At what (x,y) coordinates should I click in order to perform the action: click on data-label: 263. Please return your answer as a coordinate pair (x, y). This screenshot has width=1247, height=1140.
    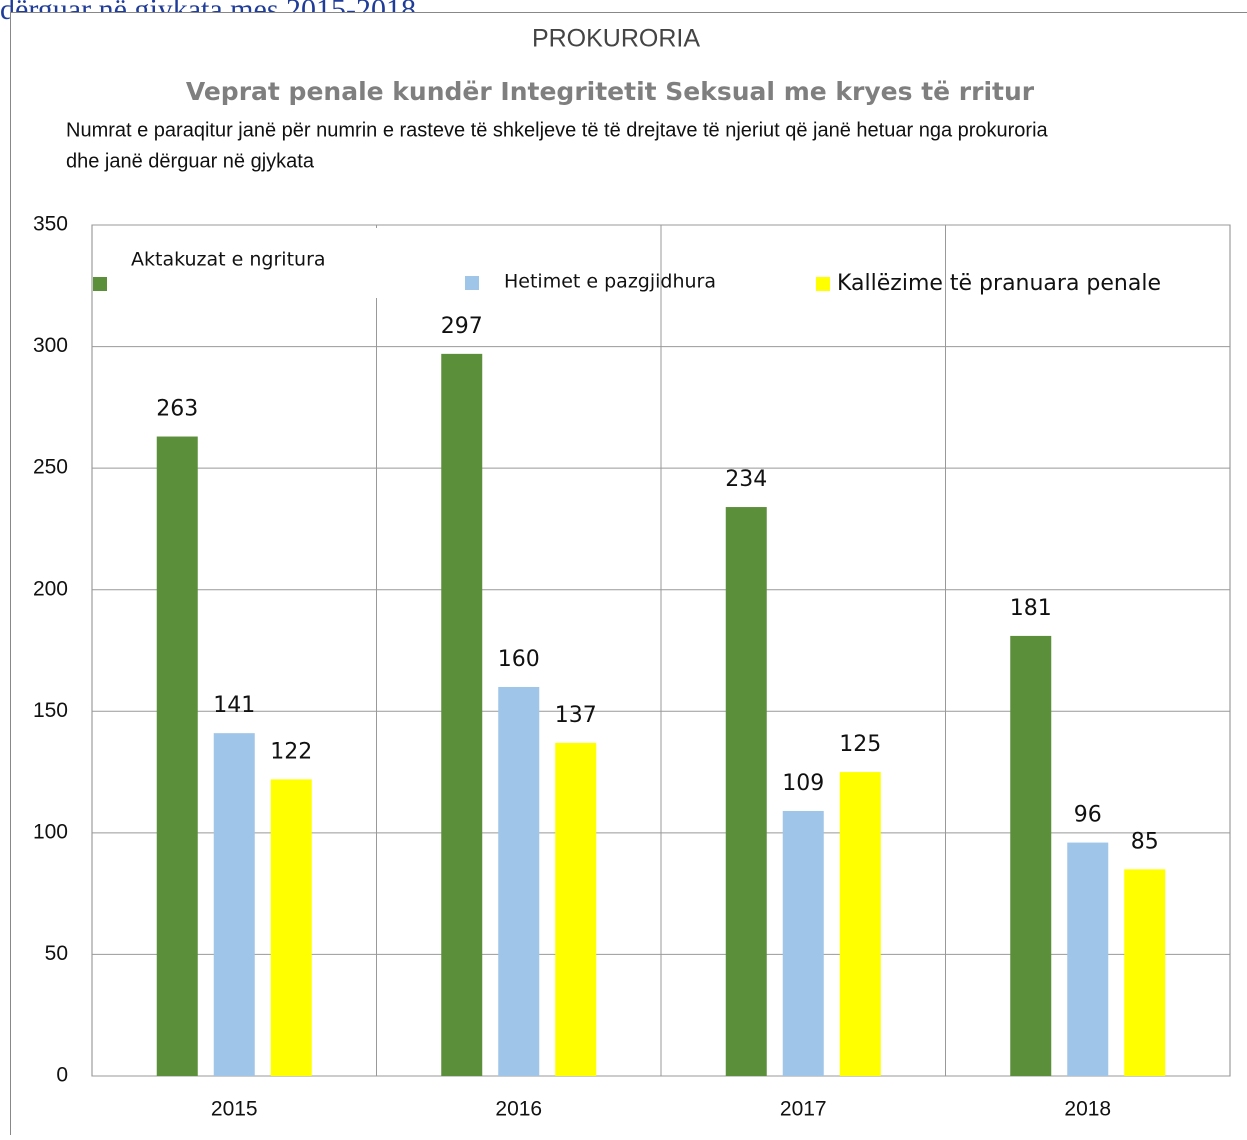
    Looking at the image, I should click on (177, 409).